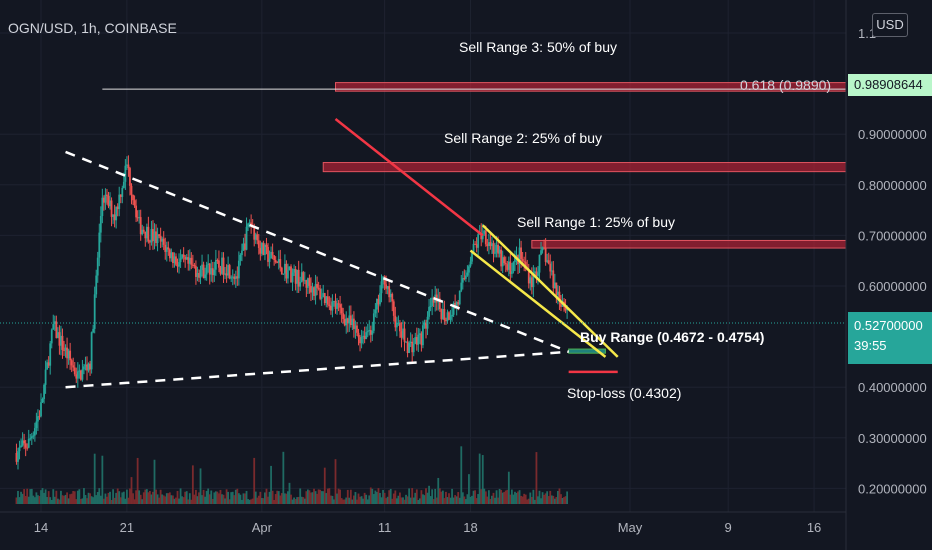 The image size is (932, 550). I want to click on channel-line, so click(538, 303).